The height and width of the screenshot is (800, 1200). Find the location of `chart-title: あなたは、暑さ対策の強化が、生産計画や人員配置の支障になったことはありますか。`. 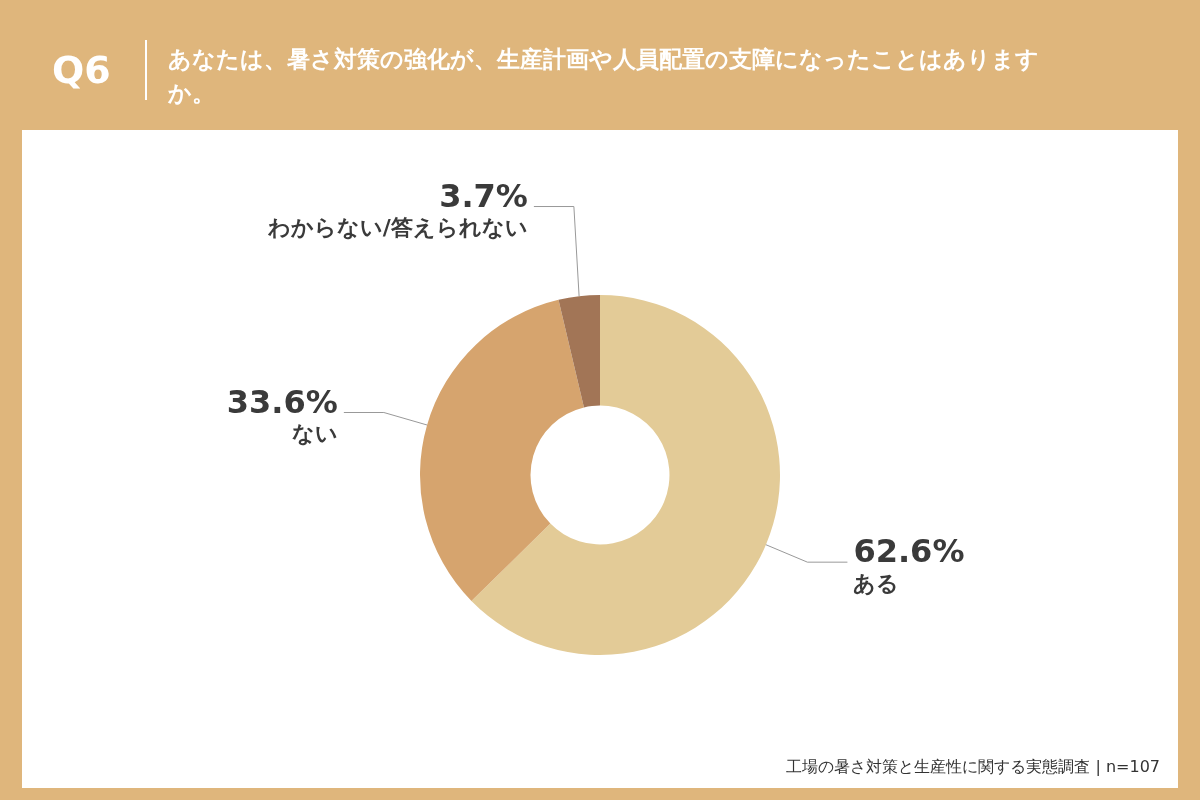

chart-title: あなたは、暑さ対策の強化が、生産計画や人員配置の支障になったことはありますか。 is located at coordinates (604, 76).